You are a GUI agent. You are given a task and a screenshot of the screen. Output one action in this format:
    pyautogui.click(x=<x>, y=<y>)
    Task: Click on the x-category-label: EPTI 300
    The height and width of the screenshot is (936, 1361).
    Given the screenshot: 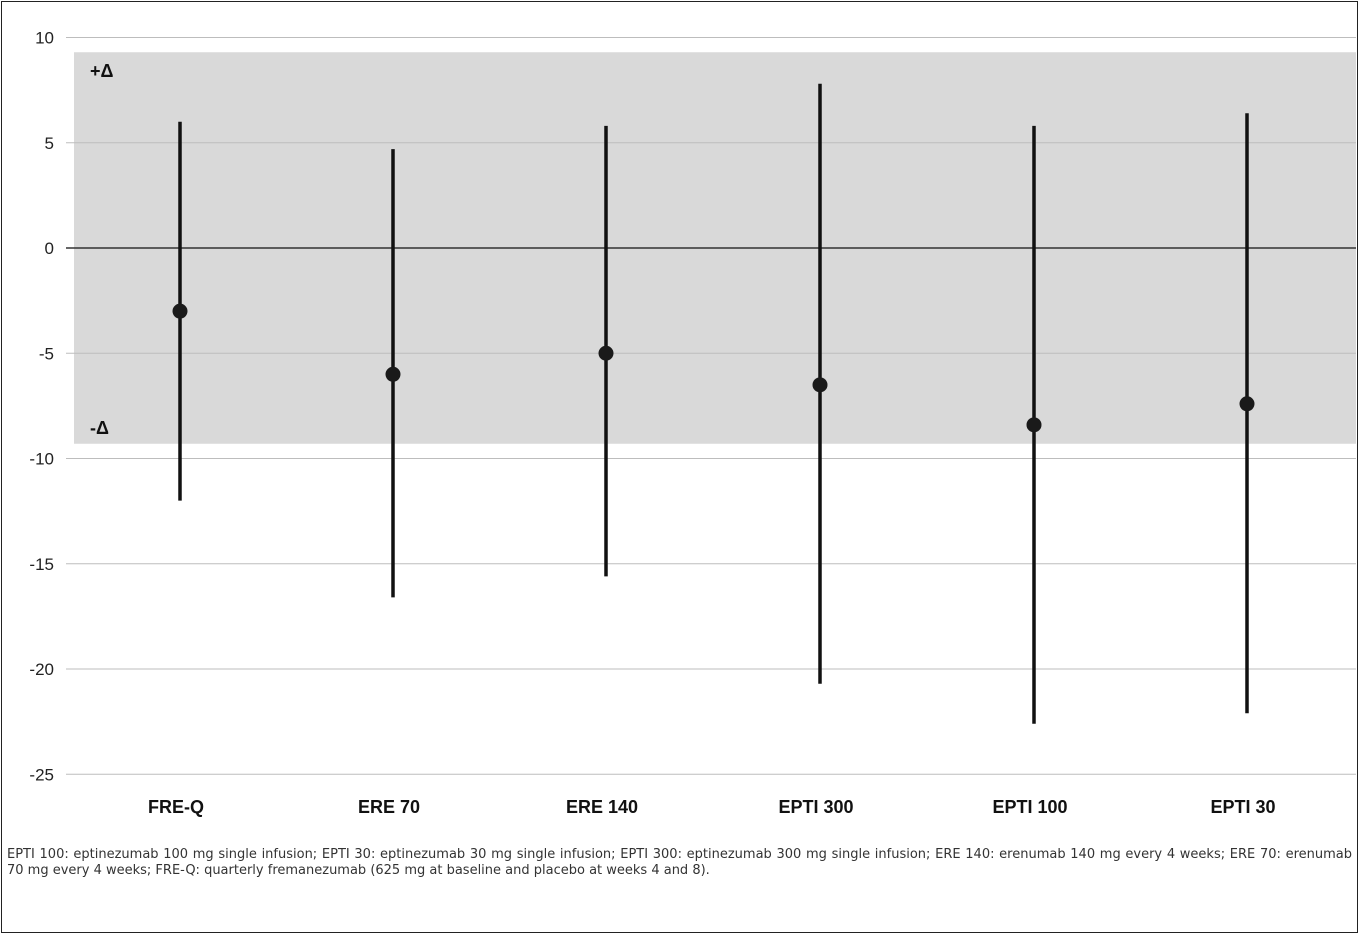 What is the action you would take?
    pyautogui.click(x=815, y=807)
    